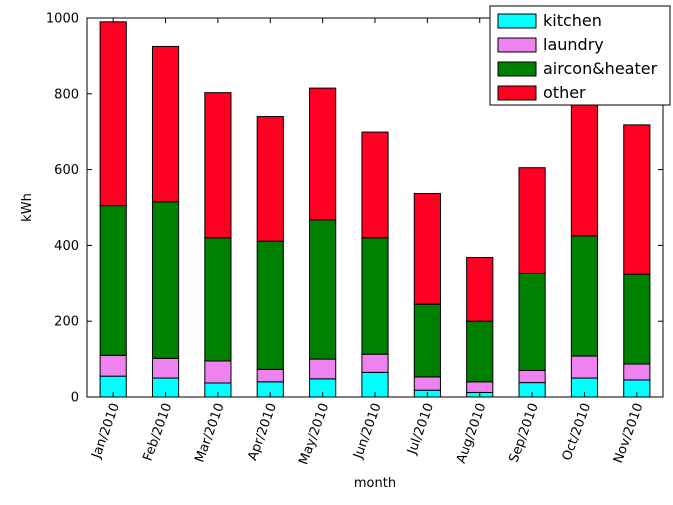 Image resolution: width=673 pixels, height=505 pixels. What do you see at coordinates (629, 433) in the screenshot?
I see `x-tick-label: Nov/2010` at bounding box center [629, 433].